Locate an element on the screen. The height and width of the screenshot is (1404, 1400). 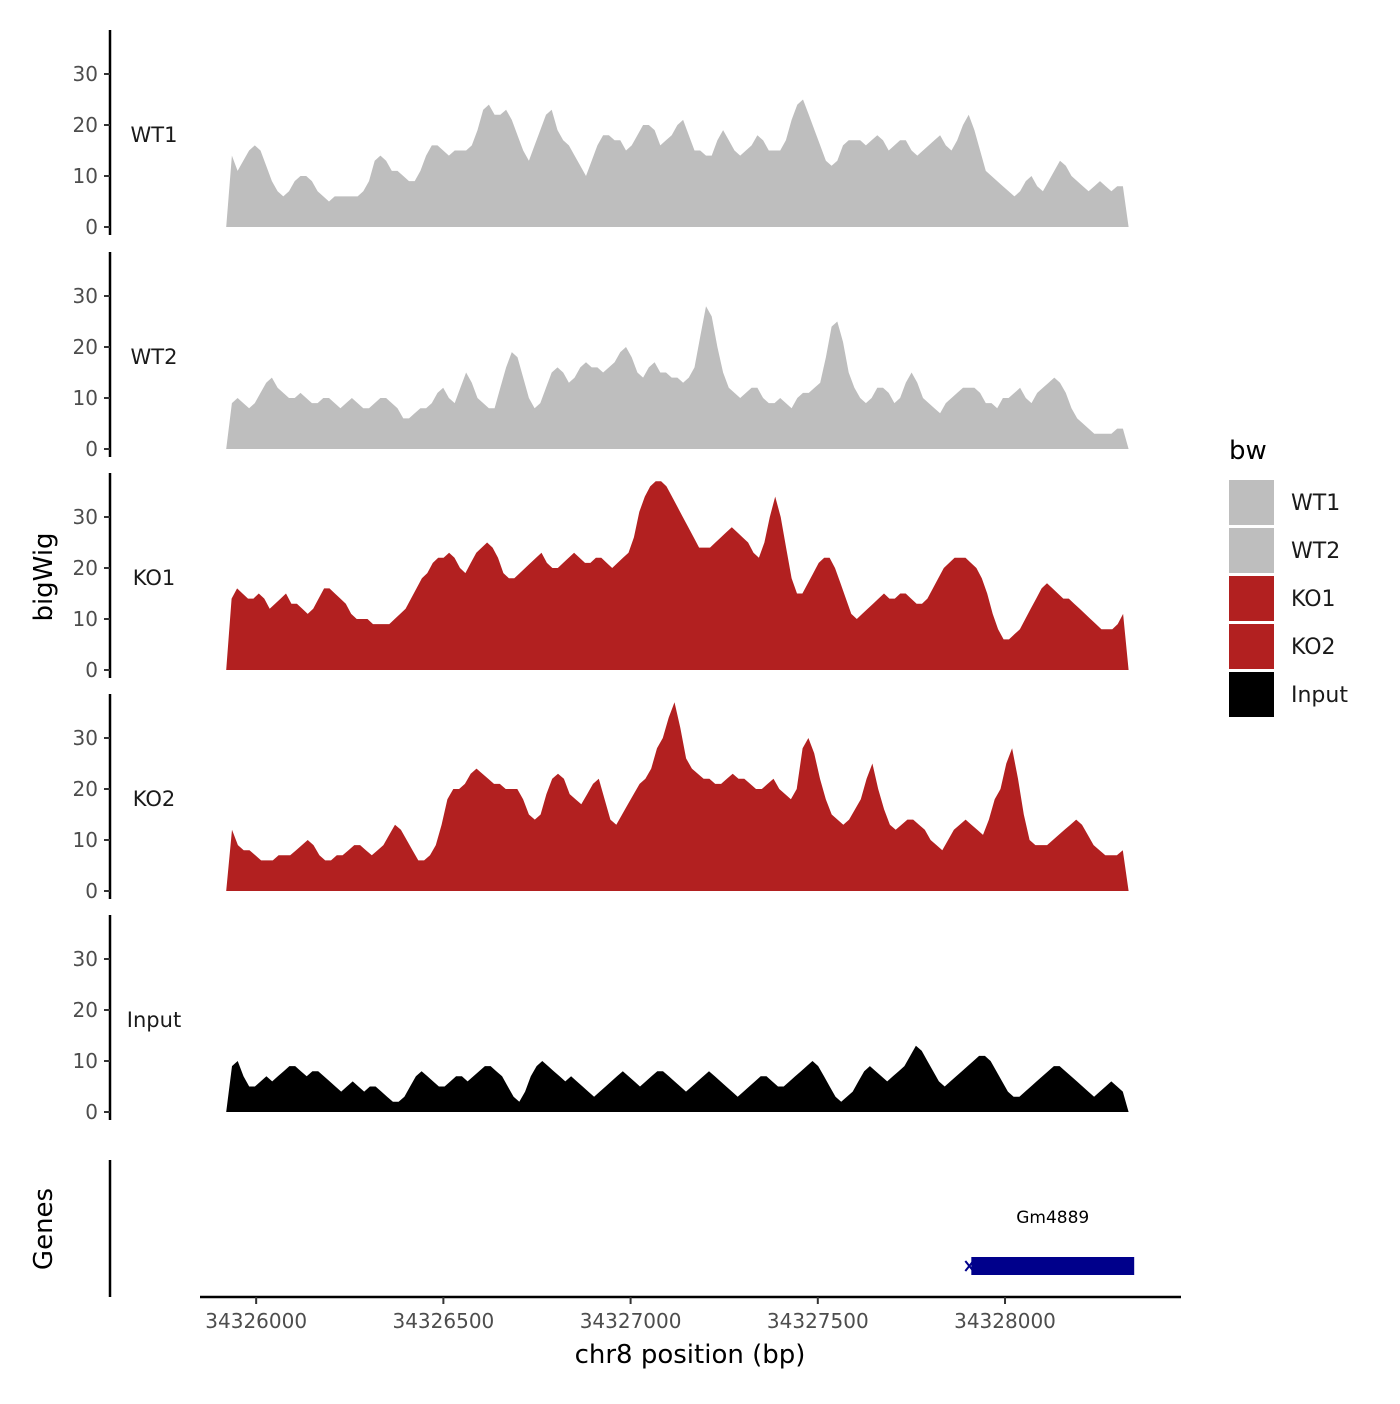
track-label: KO1 is located at coordinates (154, 578).